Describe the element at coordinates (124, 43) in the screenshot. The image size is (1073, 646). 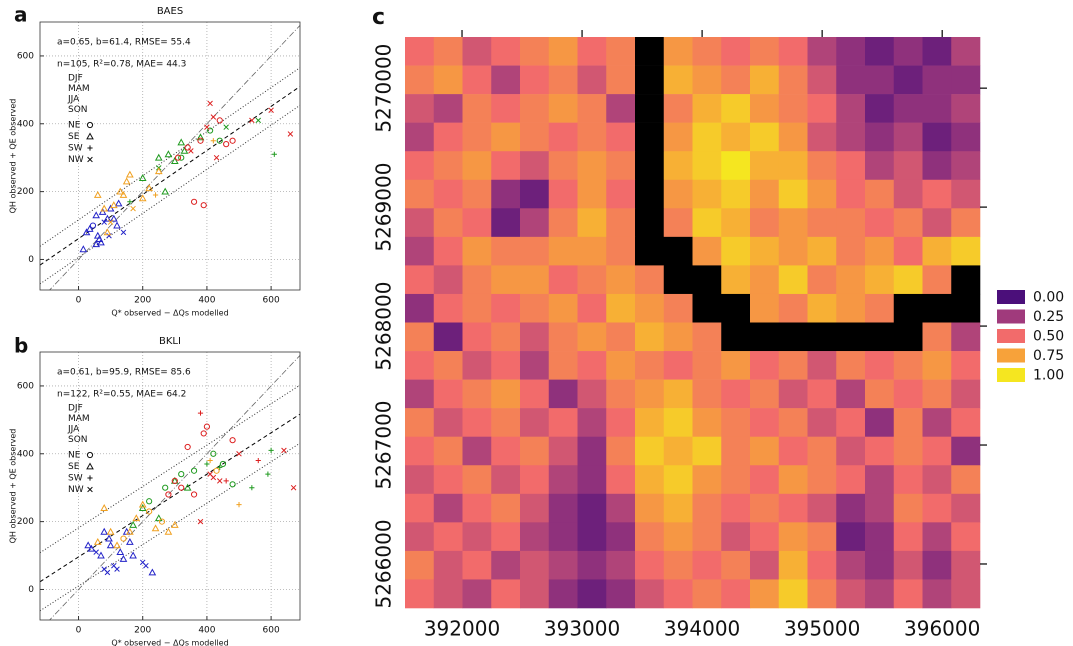
I see `stats-text: a=0.65, b=61.4, RMSE= 55.4` at that location.